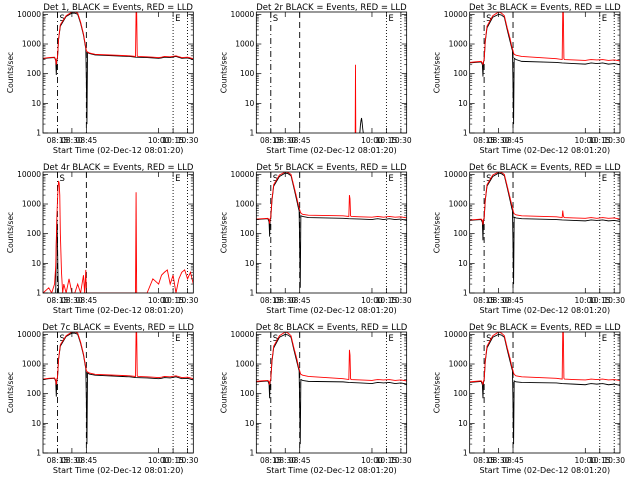 The height and width of the screenshot is (480, 640). Describe the element at coordinates (61, 19) in the screenshot. I see `marker-label-S: S` at that location.